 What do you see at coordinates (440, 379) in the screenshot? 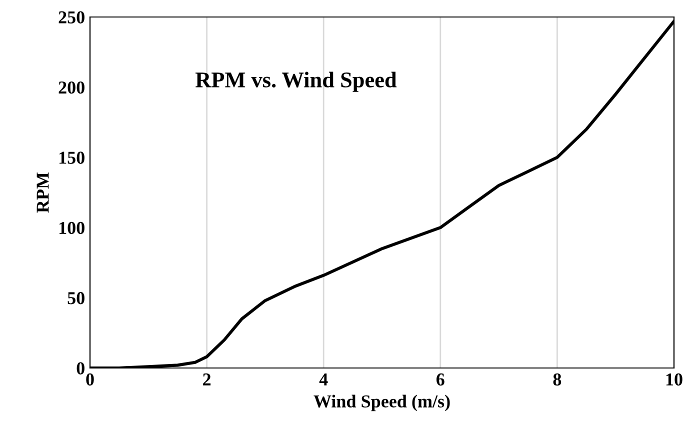
I see `x-tick-label: 6` at bounding box center [440, 379].